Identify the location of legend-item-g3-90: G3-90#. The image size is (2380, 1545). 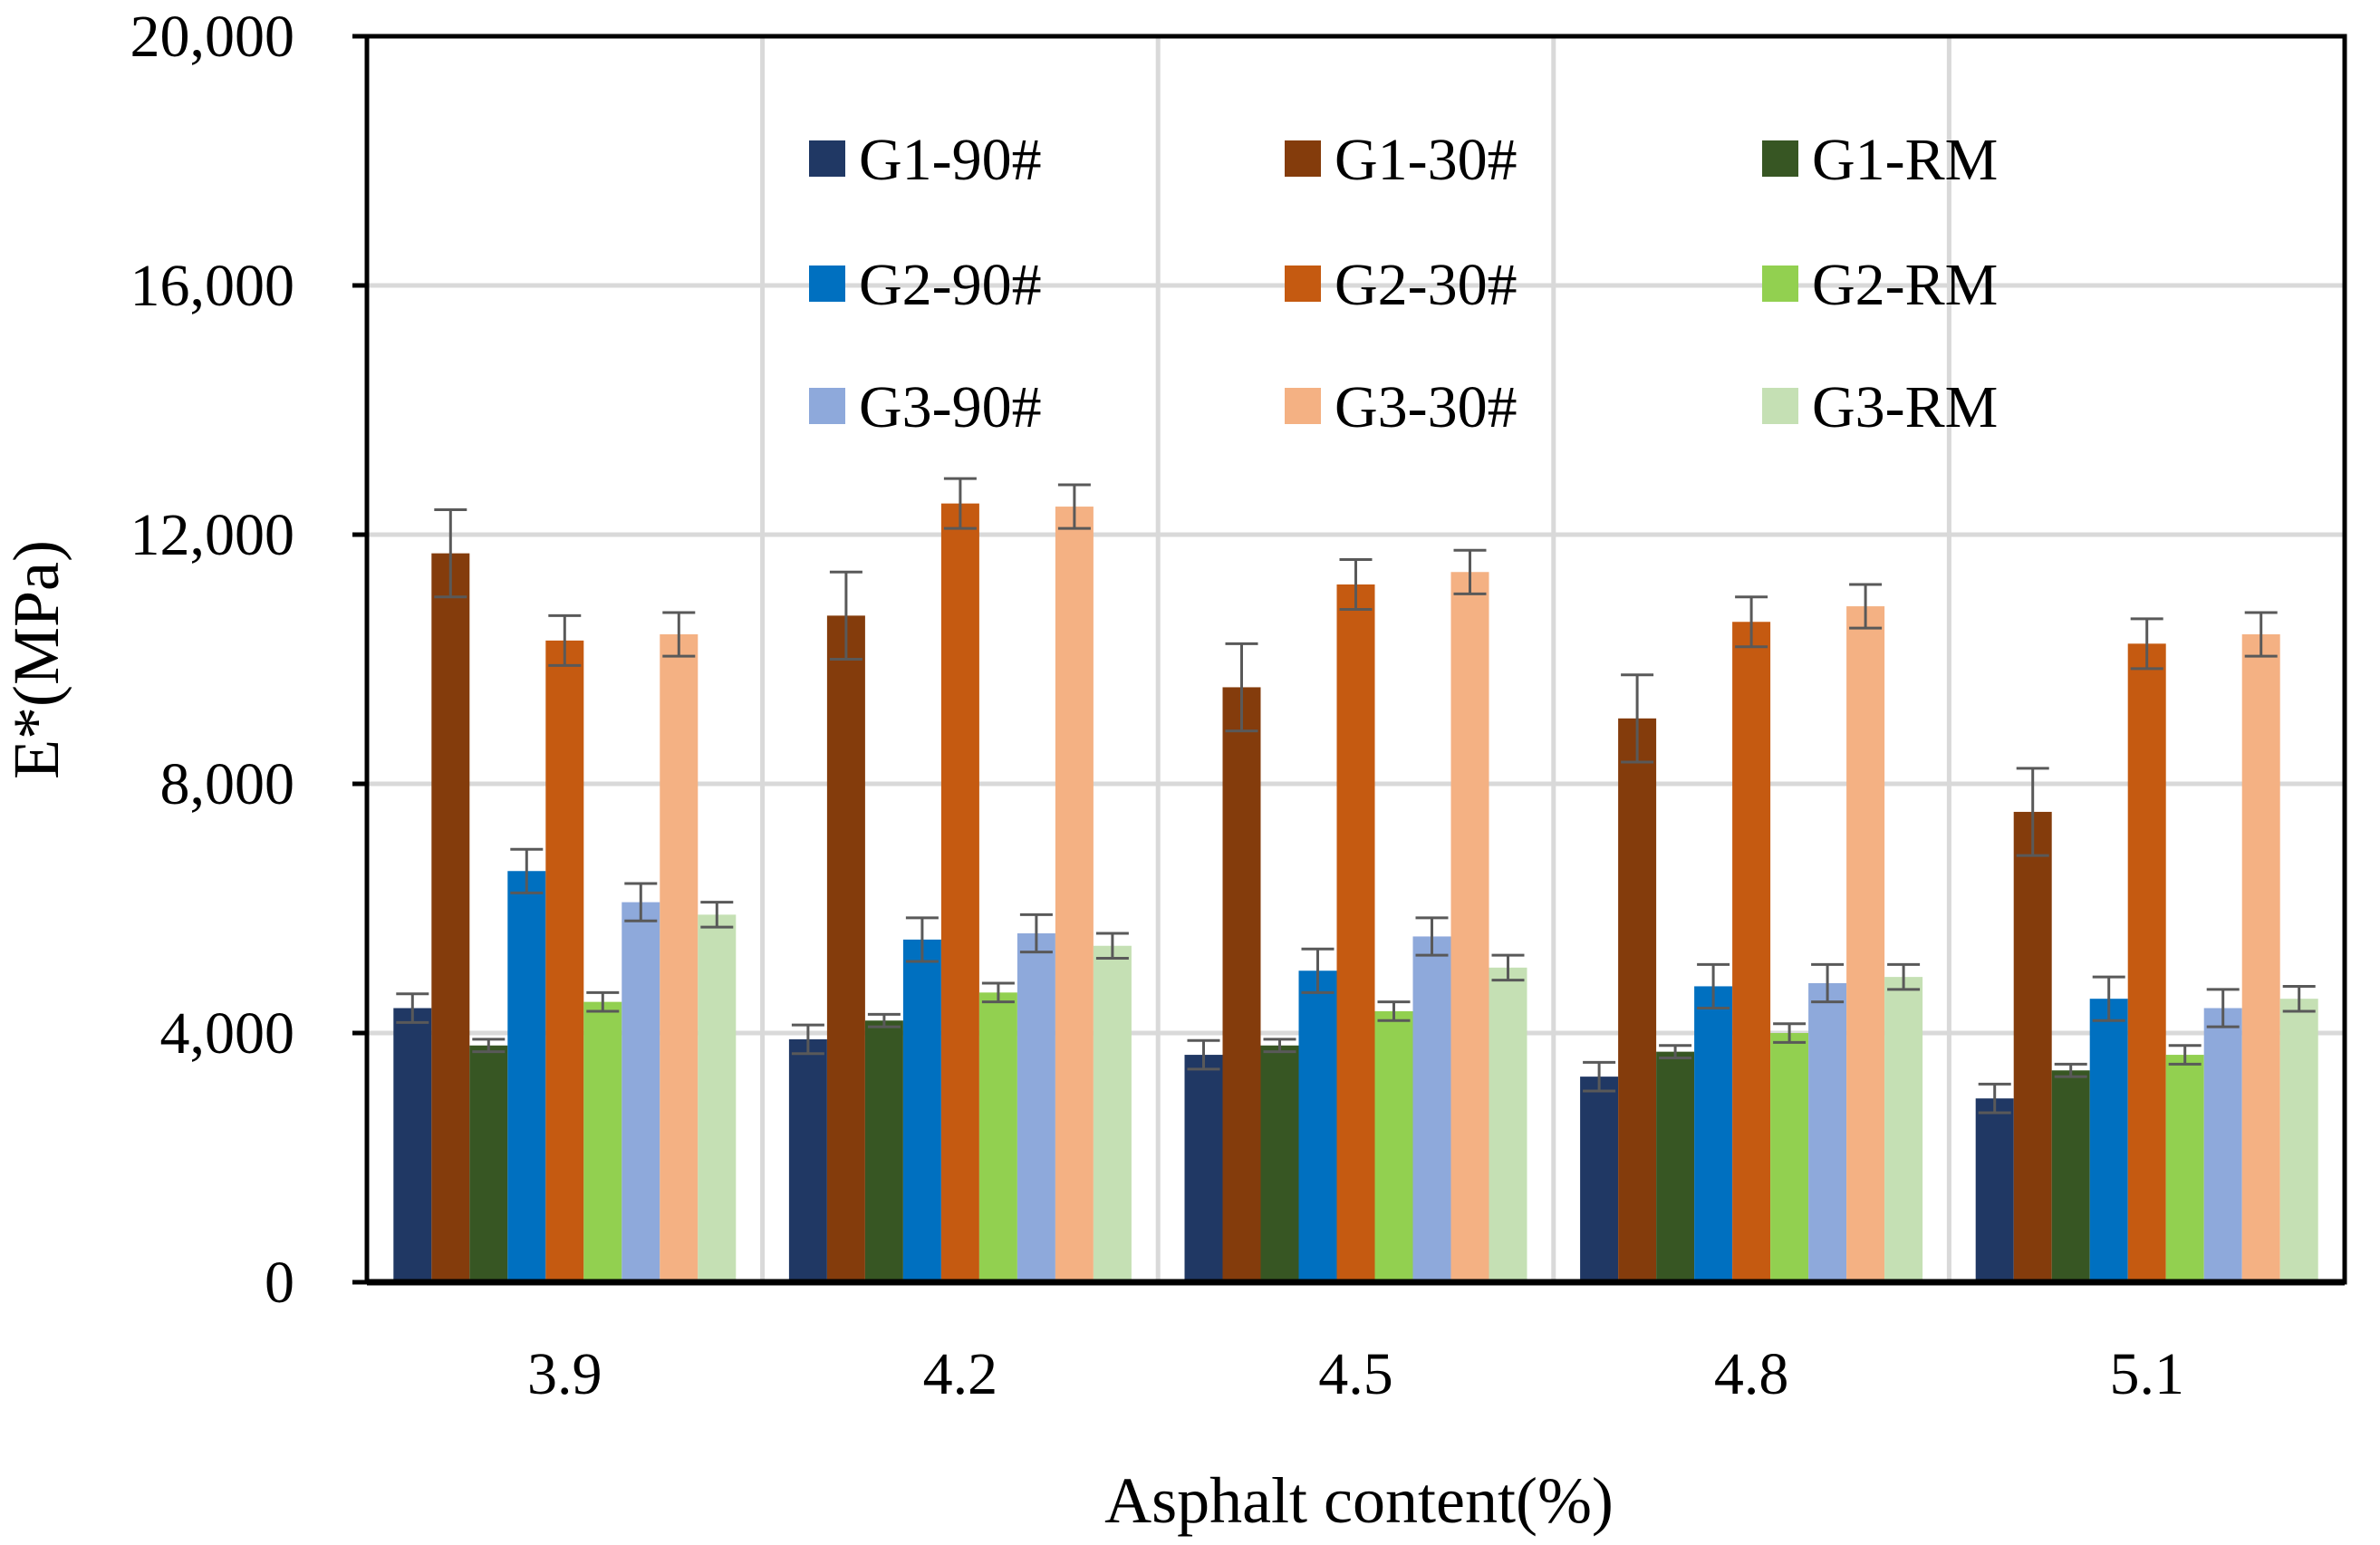
(925, 407).